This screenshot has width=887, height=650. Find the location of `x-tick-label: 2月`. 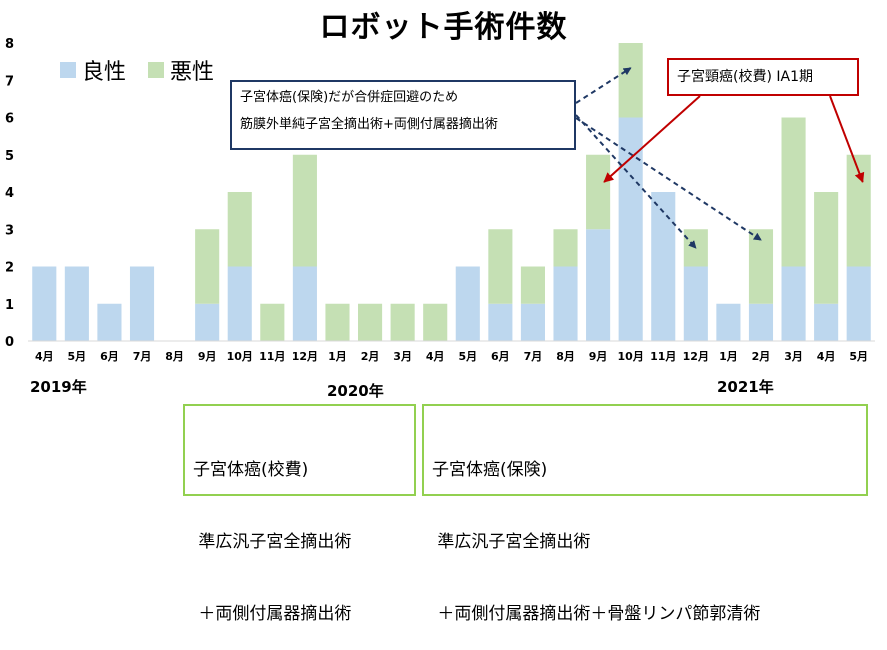

x-tick-label: 2月 is located at coordinates (761, 356).